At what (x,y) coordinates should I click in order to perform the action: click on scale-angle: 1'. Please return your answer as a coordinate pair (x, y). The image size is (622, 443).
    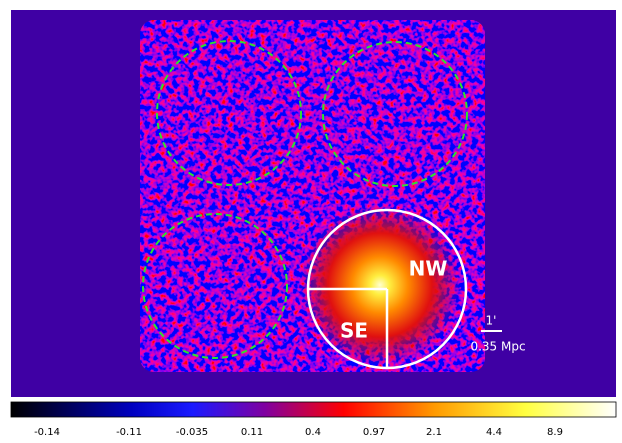
    Looking at the image, I should click on (491, 321).